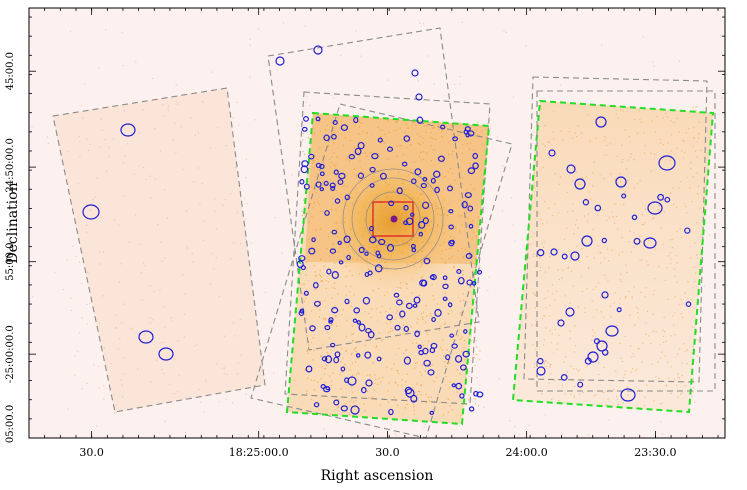  What do you see at coordinates (13, 222) in the screenshot?
I see `y-axis-label: Declination` at bounding box center [13, 222].